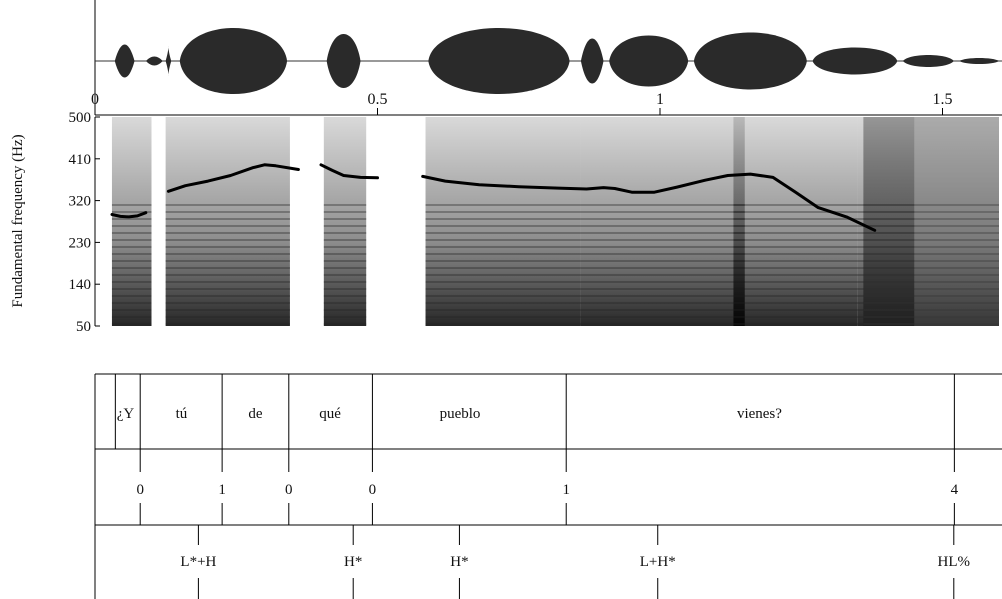  I want to click on y-tick-label: 140, so click(80, 285).